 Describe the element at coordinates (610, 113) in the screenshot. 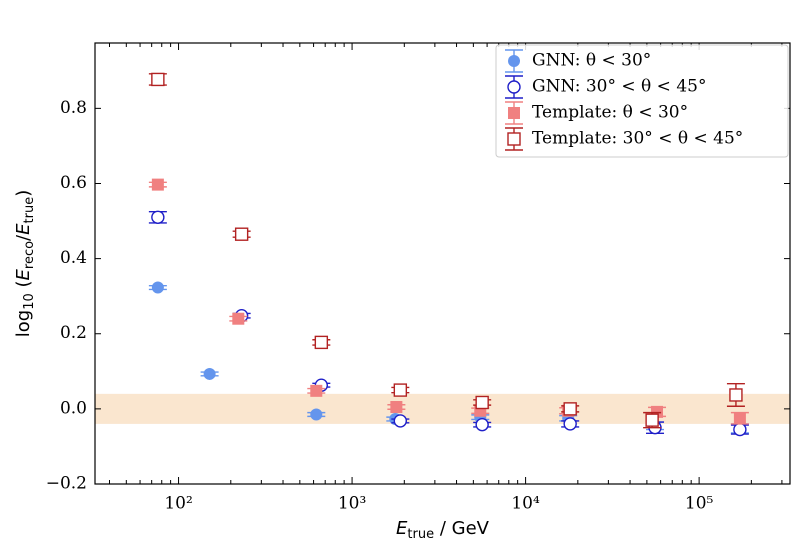

I see `legend-label: Template: θ < 30°` at that location.